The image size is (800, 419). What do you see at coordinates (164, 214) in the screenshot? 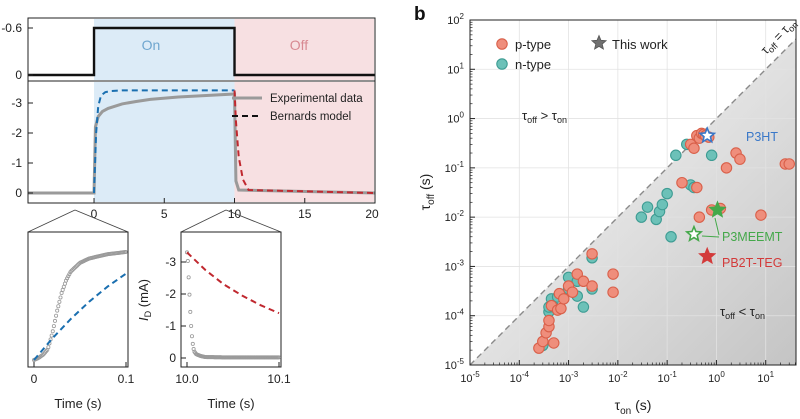
I see `tick-label: 5` at bounding box center [164, 214].